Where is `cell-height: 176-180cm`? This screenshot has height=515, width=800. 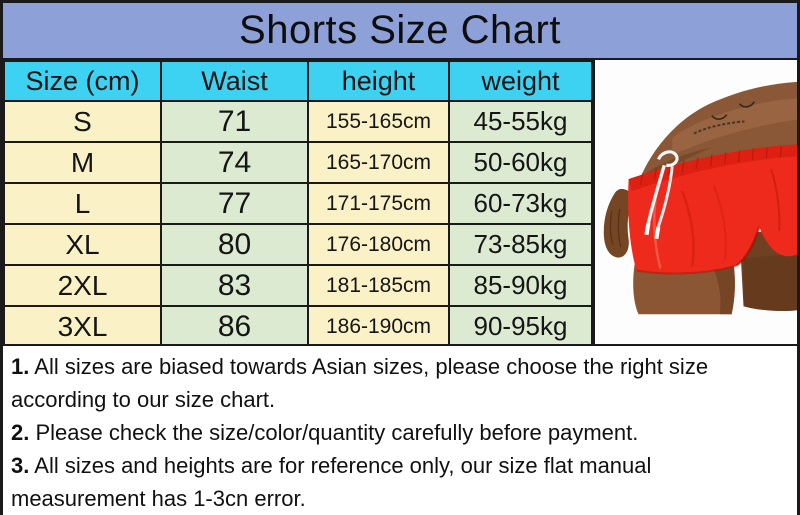
cell-height: 176-180cm is located at coordinates (378, 244).